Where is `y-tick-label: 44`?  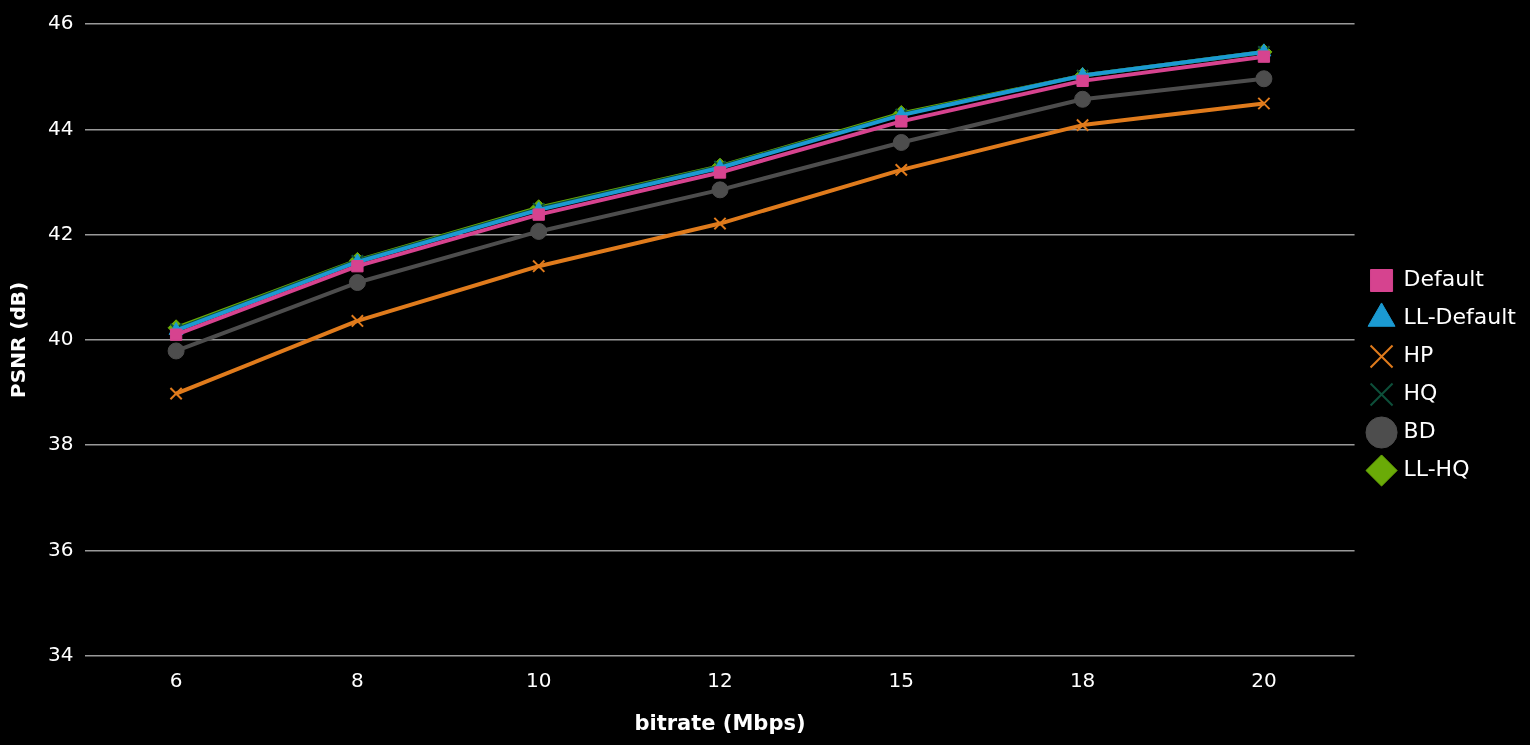
y-tick-label: 44 is located at coordinates (61, 127).